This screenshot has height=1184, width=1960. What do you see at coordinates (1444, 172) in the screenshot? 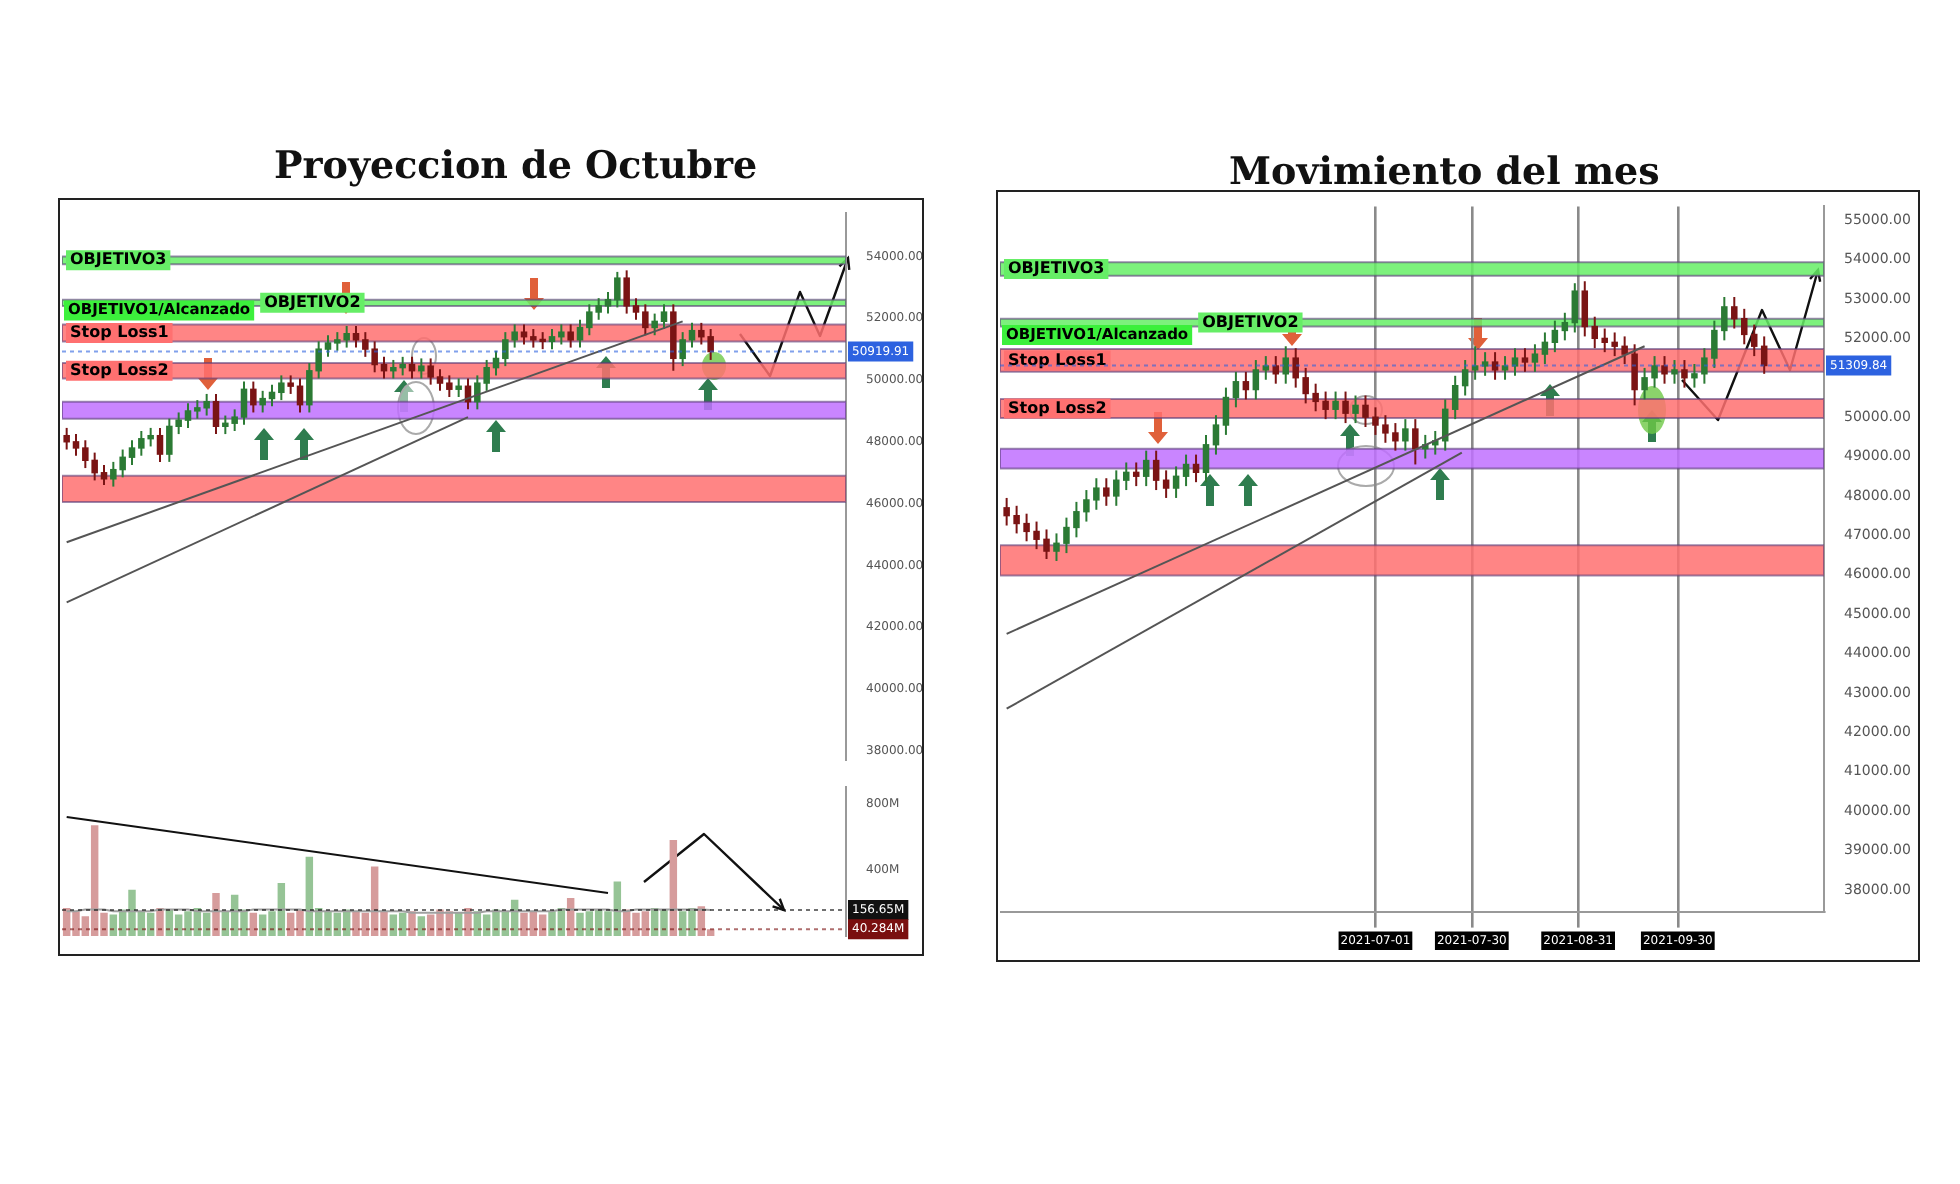
I see `chart-title: Movimiento del mes` at bounding box center [1444, 172].